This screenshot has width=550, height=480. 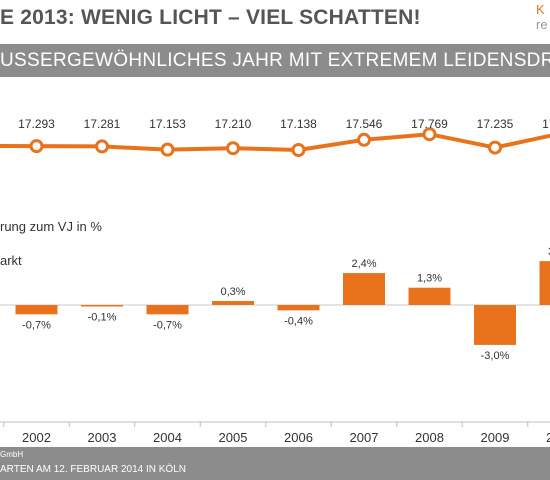 What do you see at coordinates (540, 9) in the screenshot?
I see `brand-text-line1: K` at bounding box center [540, 9].